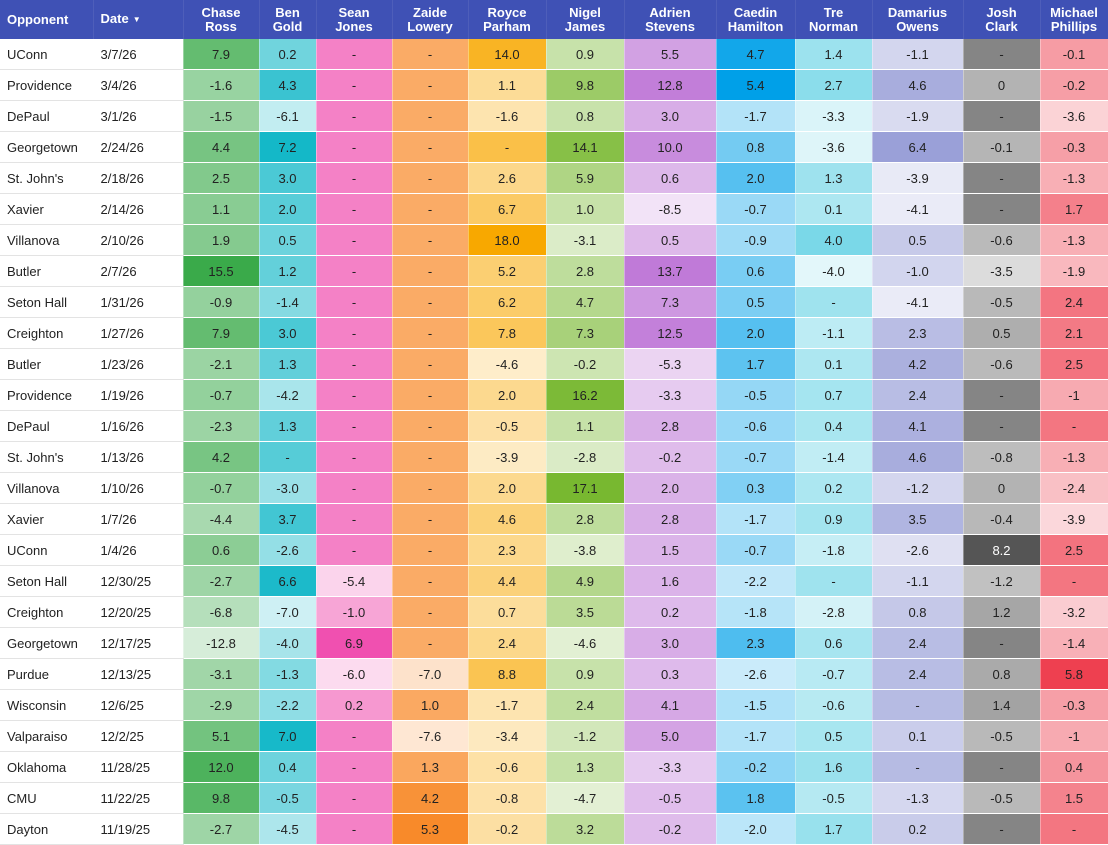 This screenshot has height=845, width=1108. What do you see at coordinates (288, 395) in the screenshot?
I see `stat-cell: -4.2` at bounding box center [288, 395].